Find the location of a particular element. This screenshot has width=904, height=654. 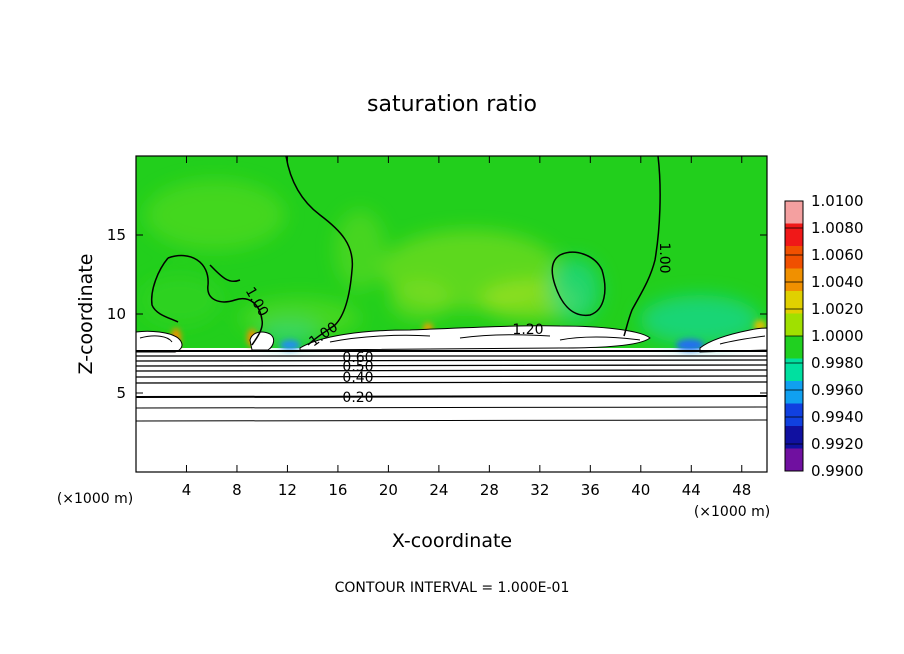

cloud-detail is located at coordinates (452, 339).